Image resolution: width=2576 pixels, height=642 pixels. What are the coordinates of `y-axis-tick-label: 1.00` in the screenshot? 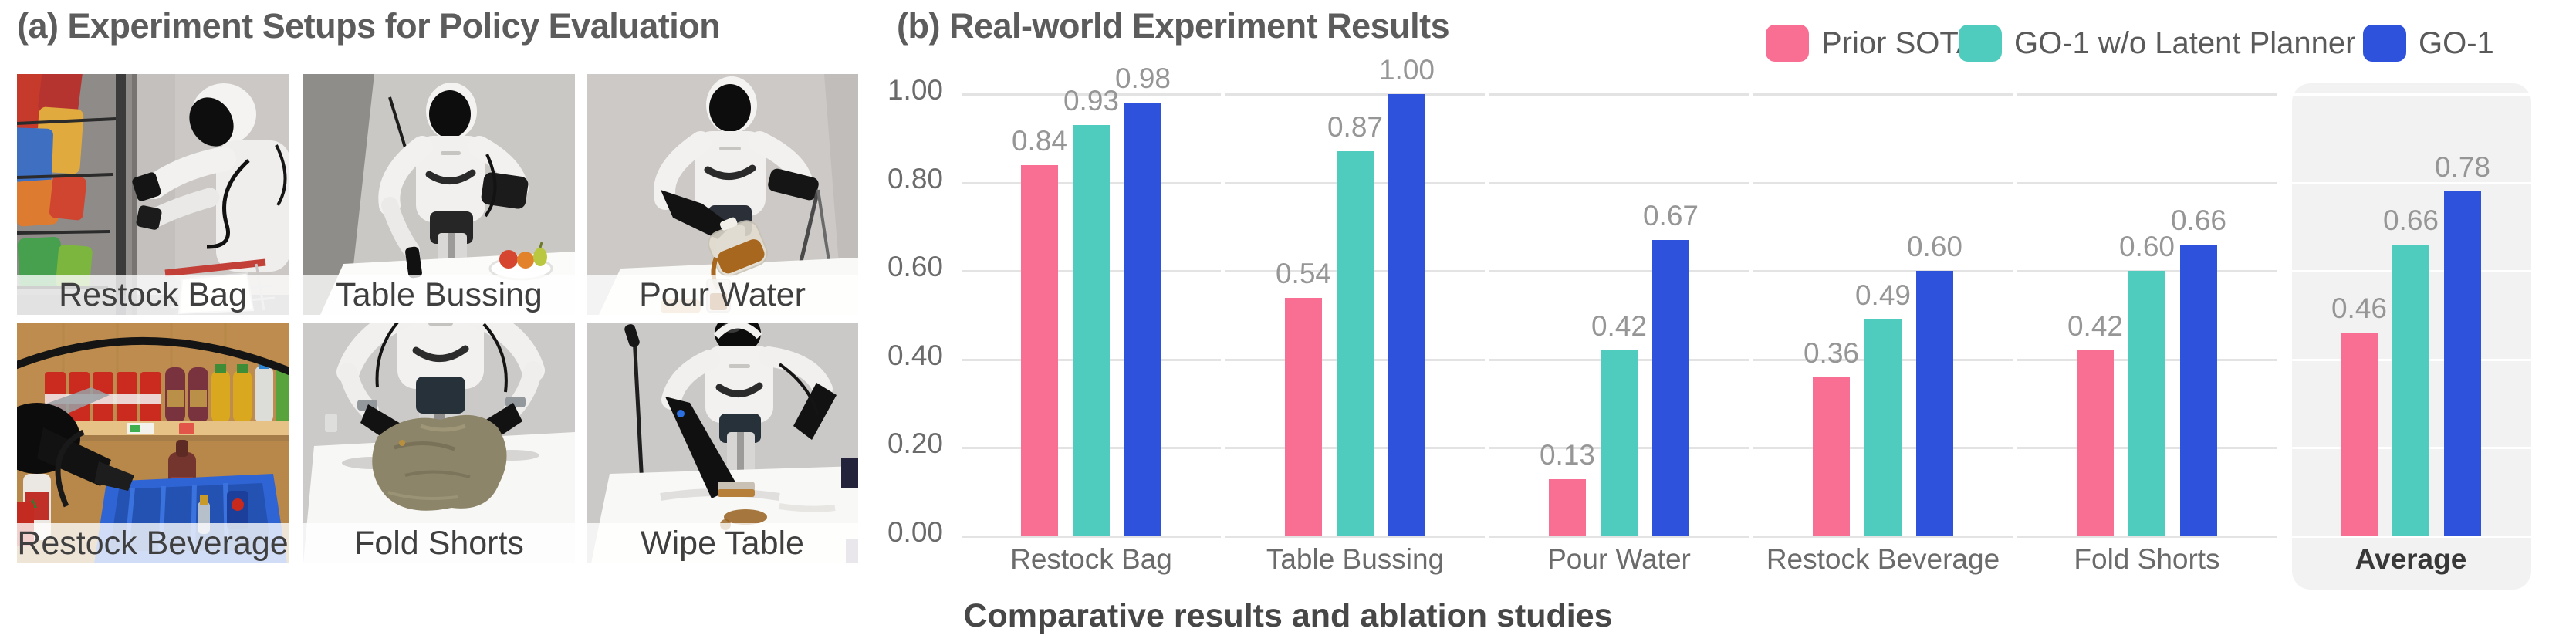 It's located at (915, 90).